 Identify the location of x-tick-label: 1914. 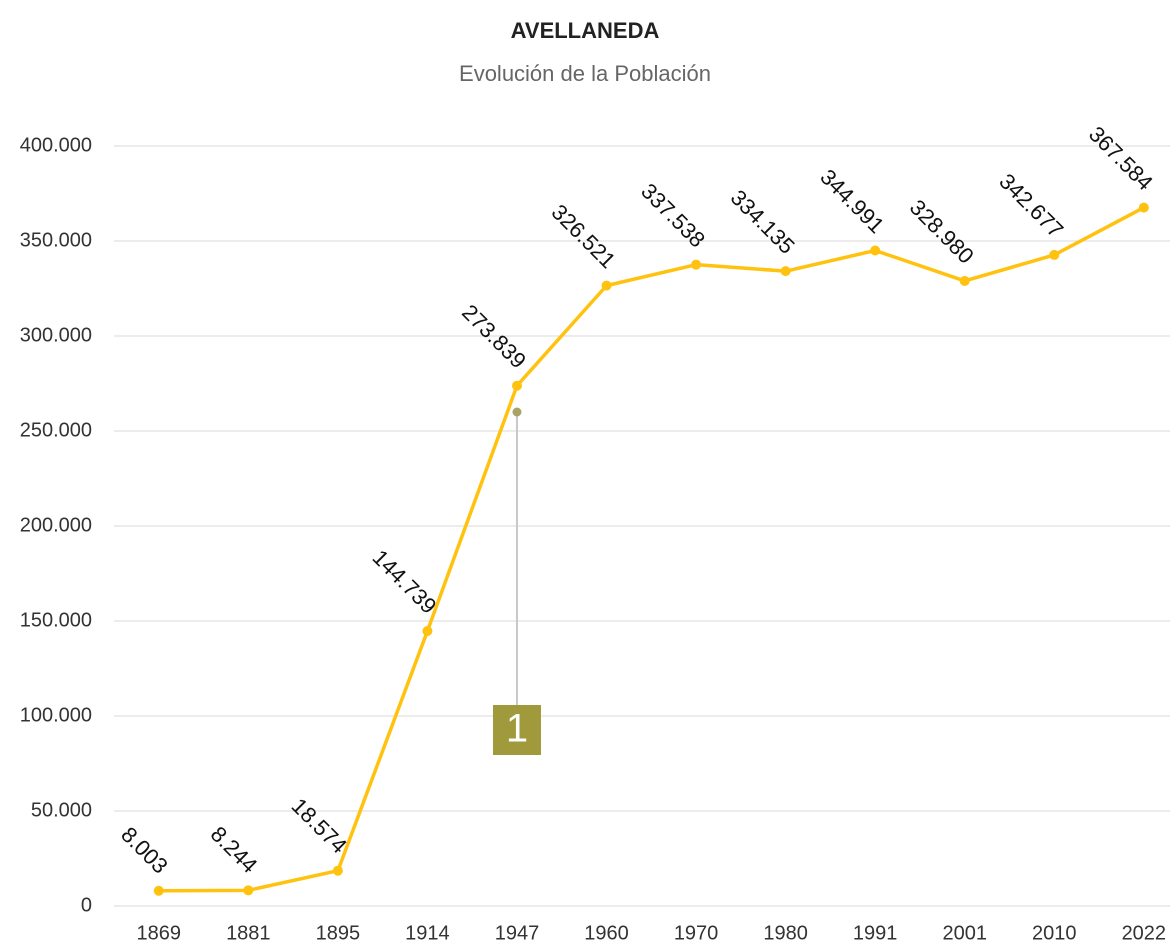
(427, 933).